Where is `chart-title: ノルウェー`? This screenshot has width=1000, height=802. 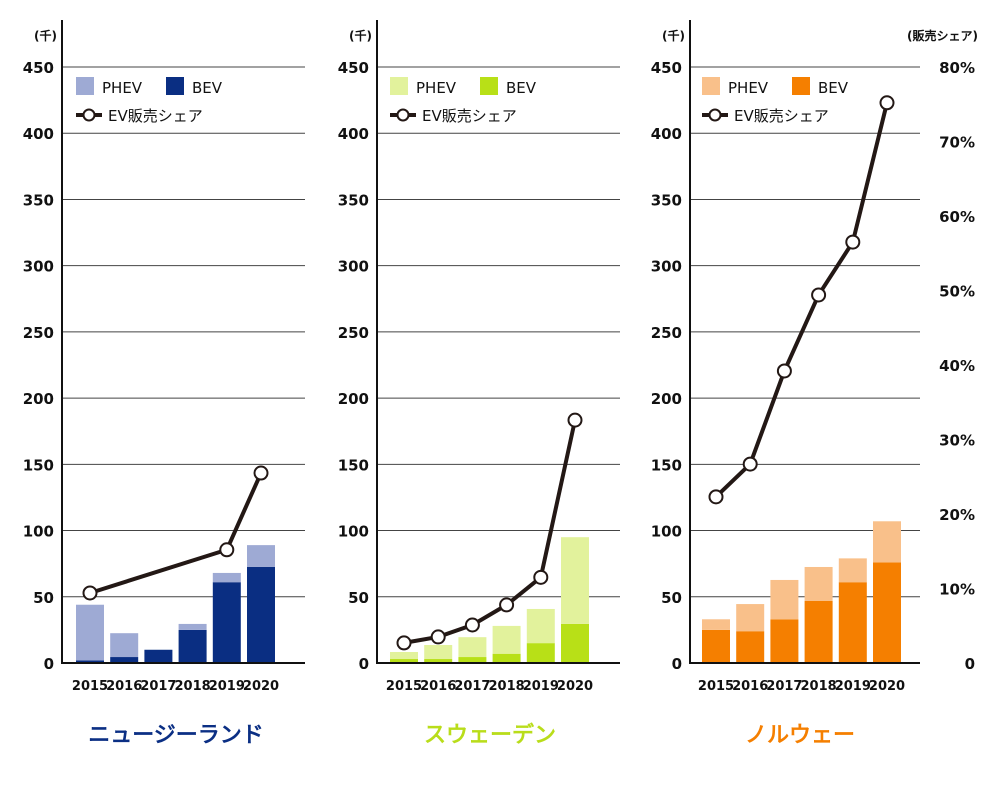 chart-title: ノルウェー is located at coordinates (800, 735).